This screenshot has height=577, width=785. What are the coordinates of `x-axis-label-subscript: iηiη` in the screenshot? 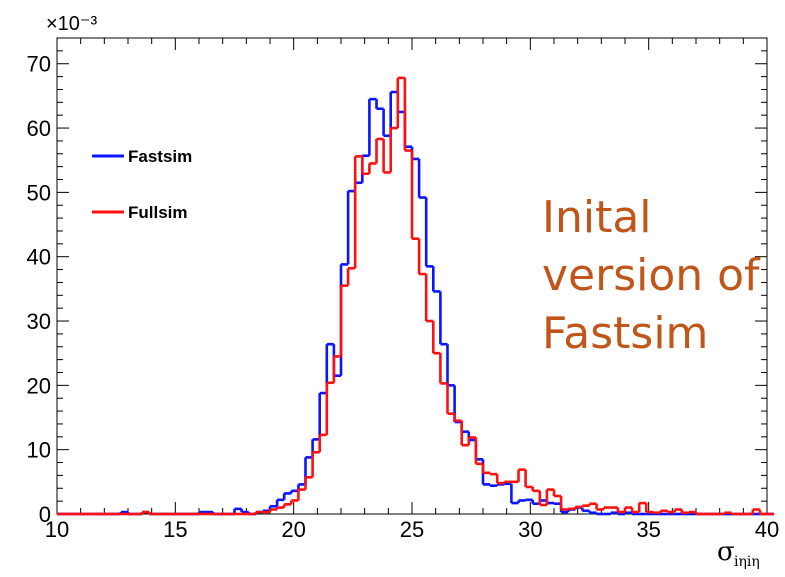 It's located at (747, 562).